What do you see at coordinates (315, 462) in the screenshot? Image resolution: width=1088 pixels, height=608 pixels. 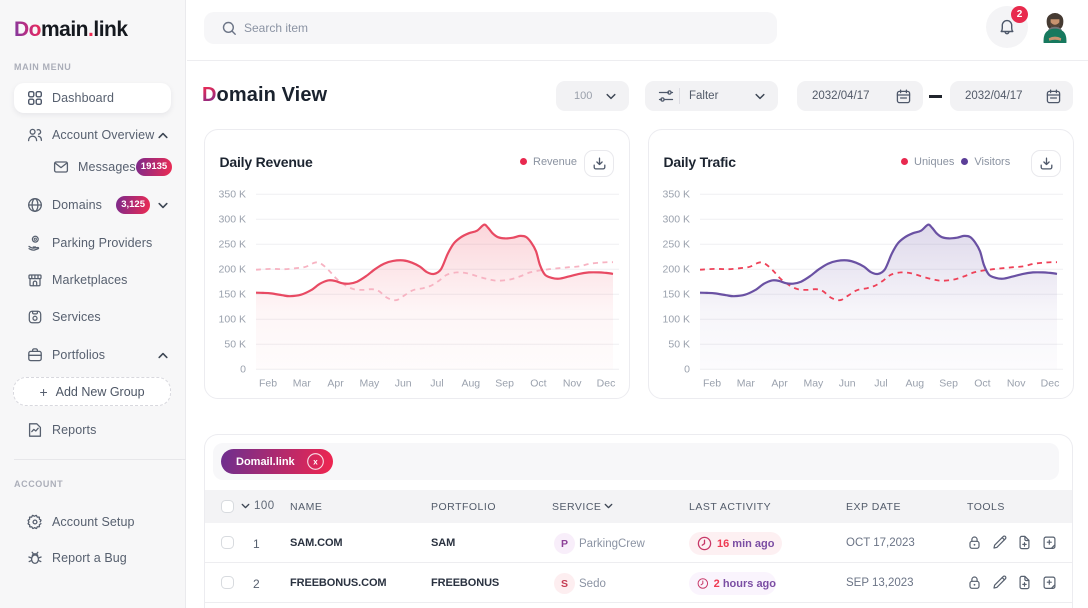 I see `svg-text: x` at bounding box center [315, 462].